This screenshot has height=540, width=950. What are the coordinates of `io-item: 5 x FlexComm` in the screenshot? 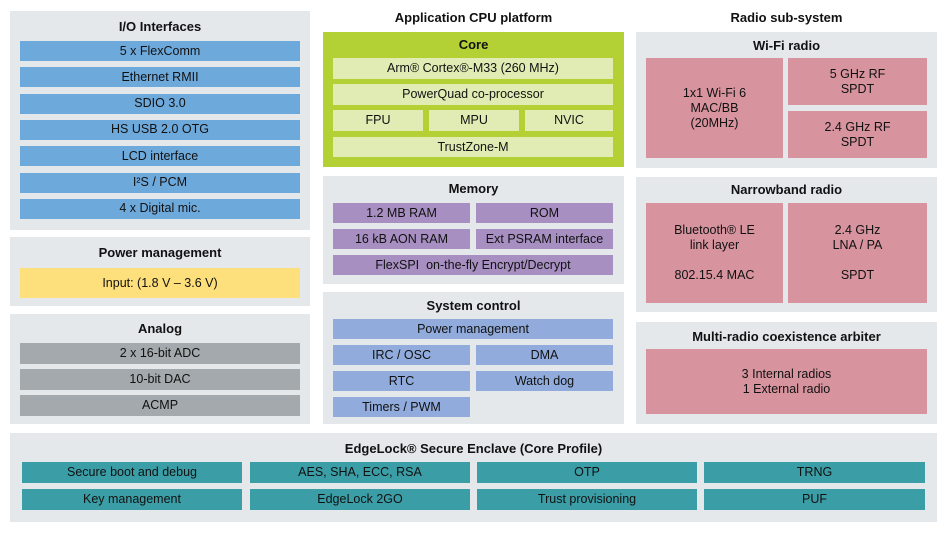 It's located at (160, 51).